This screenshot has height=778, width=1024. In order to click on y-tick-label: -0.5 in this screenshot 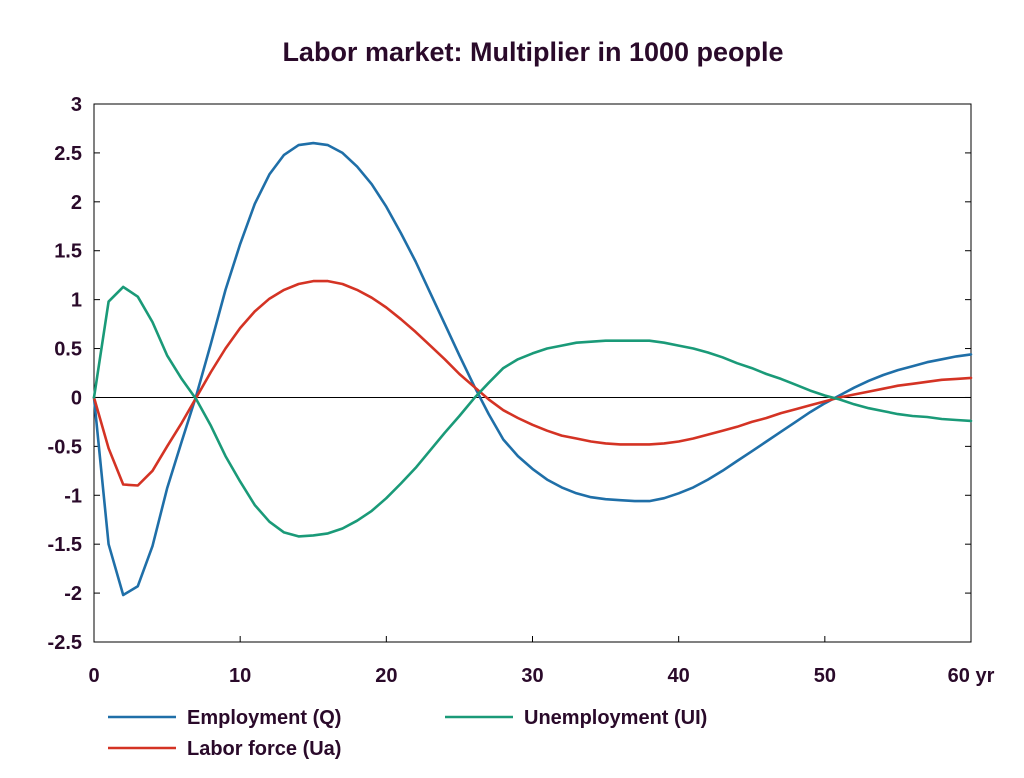, I will do `click(65, 447)`.